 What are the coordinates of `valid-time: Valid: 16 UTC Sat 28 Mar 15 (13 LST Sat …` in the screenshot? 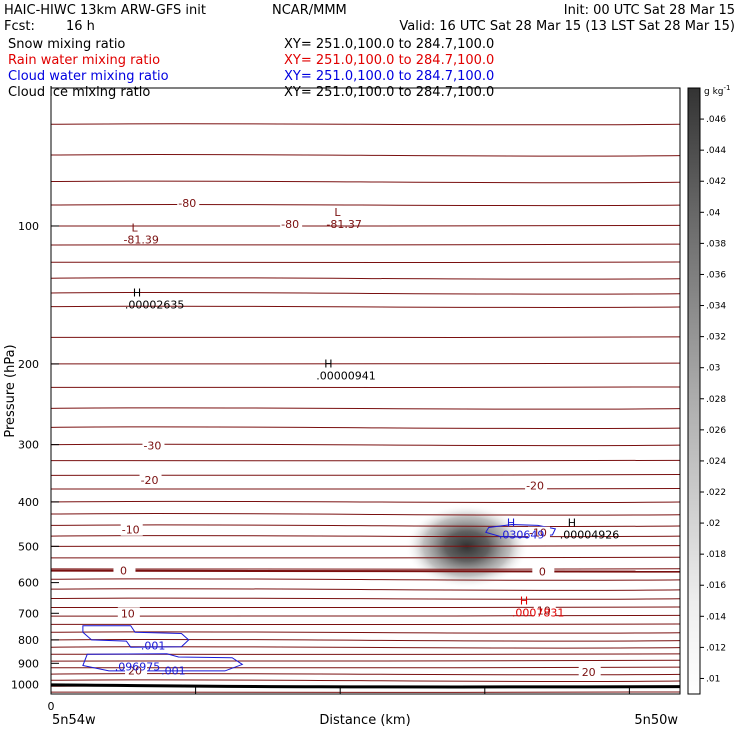 It's located at (567, 26).